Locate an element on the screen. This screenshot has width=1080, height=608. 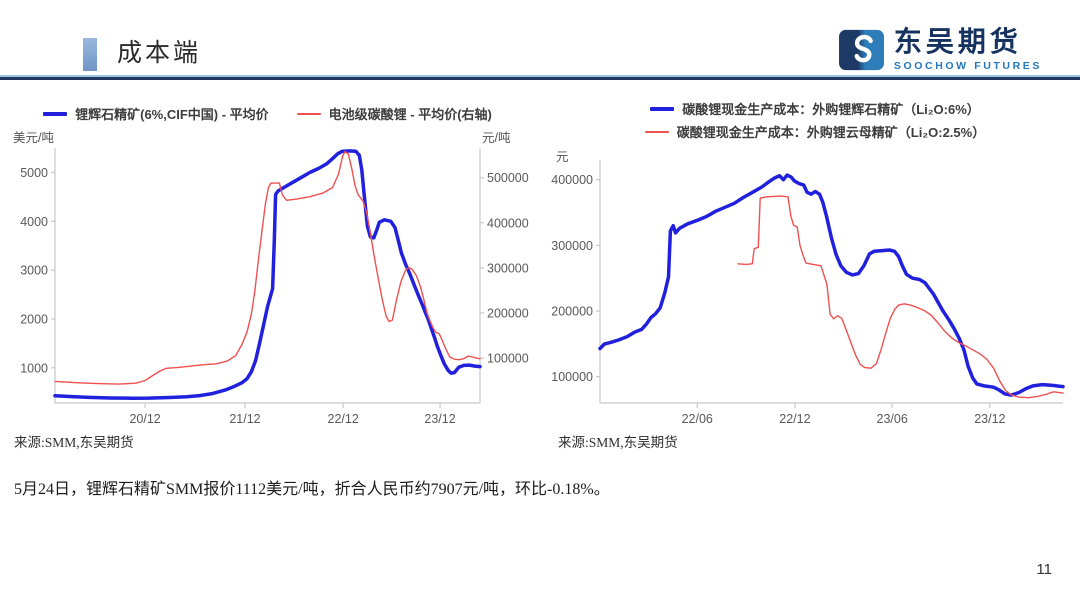
legend-label: 电池级碳酸锂 - 平均价(右轴) is located at coordinates (410, 114).